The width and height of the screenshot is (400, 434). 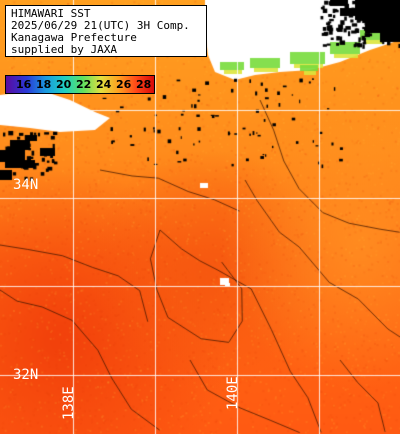 I want to click on legend-label-24: 24, so click(x=104, y=84).